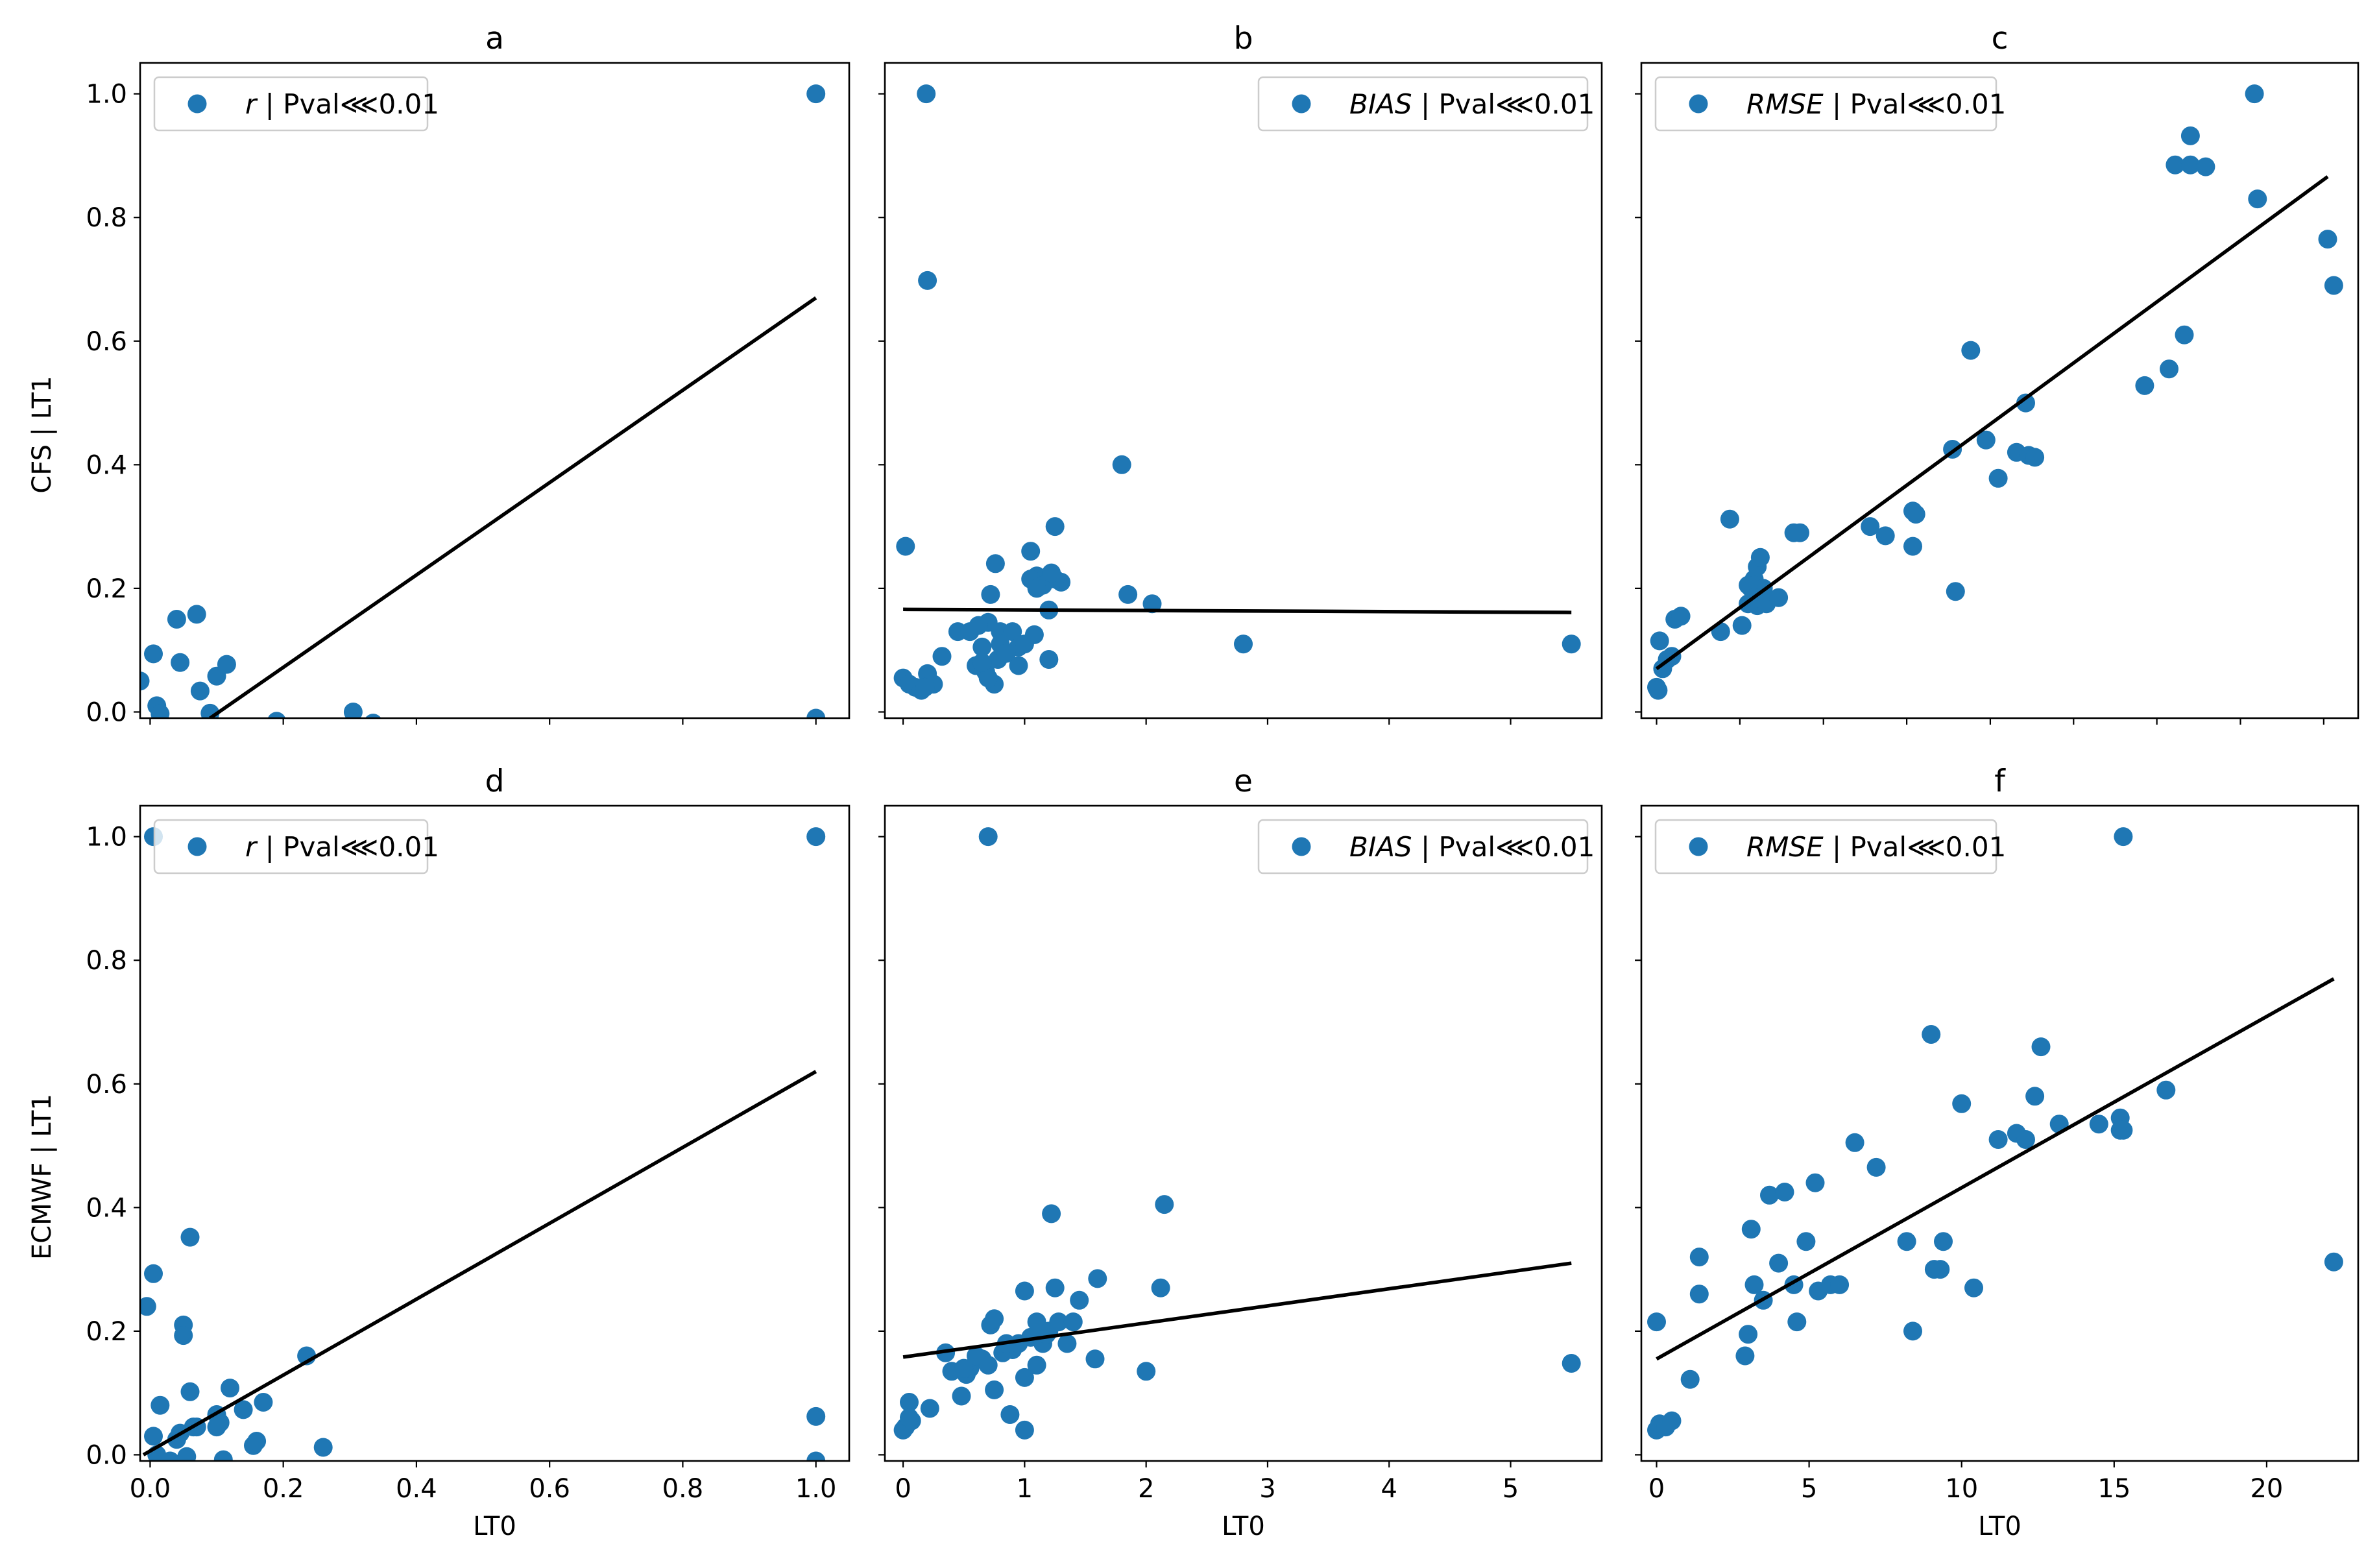 Image resolution: width=2377 pixels, height=1568 pixels. Describe the element at coordinates (683, 1489) in the screenshot. I see `x-tick-label: 0.8` at that location.